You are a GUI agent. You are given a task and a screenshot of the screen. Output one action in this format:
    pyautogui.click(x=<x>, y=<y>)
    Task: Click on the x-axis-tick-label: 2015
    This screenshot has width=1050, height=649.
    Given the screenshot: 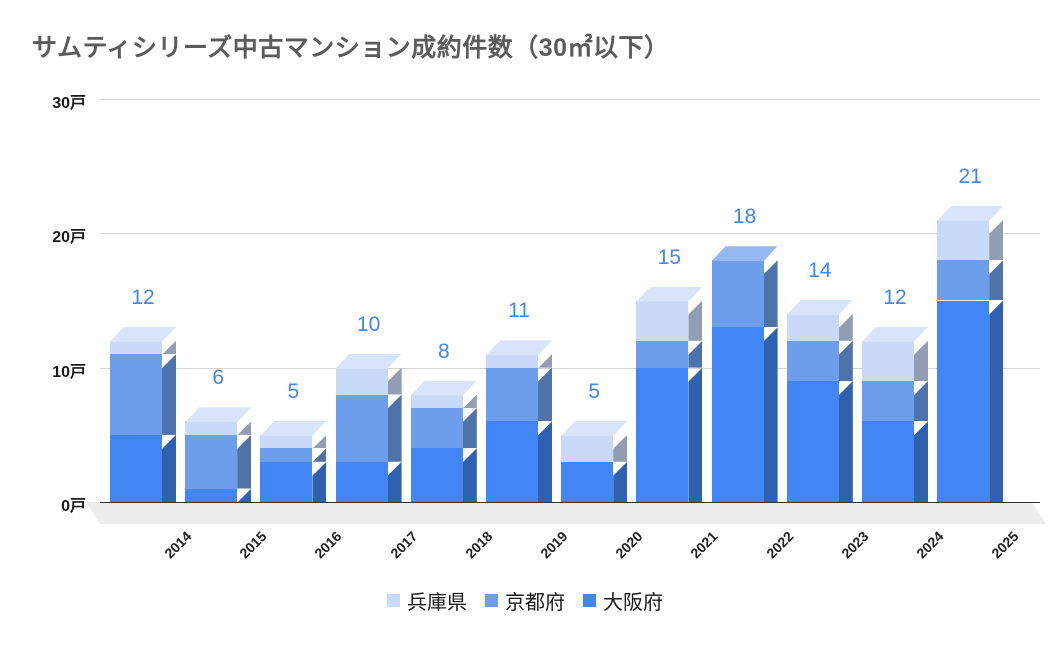 What is the action you would take?
    pyautogui.click(x=253, y=545)
    